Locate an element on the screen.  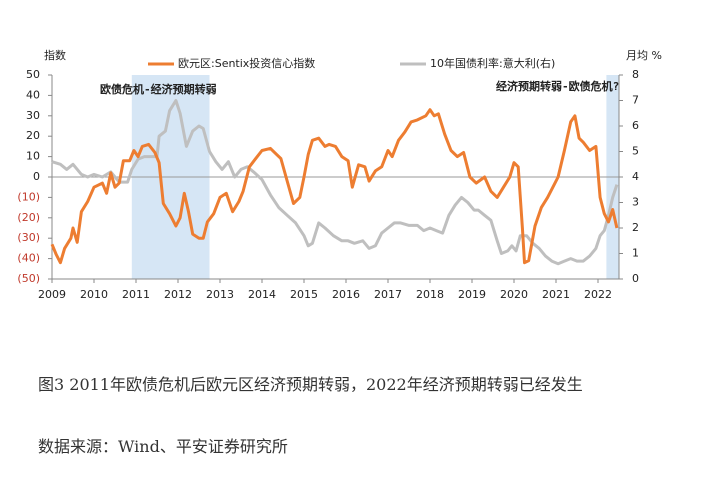
y2-tick-label: 2 is located at coordinates (635, 227).